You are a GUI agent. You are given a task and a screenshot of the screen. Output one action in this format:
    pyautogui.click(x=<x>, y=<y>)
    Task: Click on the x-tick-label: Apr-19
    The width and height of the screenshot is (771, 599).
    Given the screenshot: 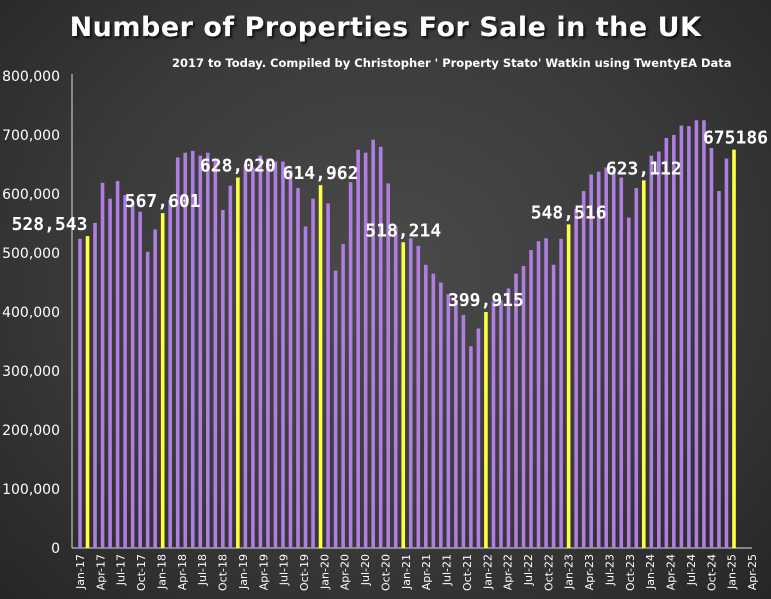 What is the action you would take?
    pyautogui.click(x=263, y=572)
    